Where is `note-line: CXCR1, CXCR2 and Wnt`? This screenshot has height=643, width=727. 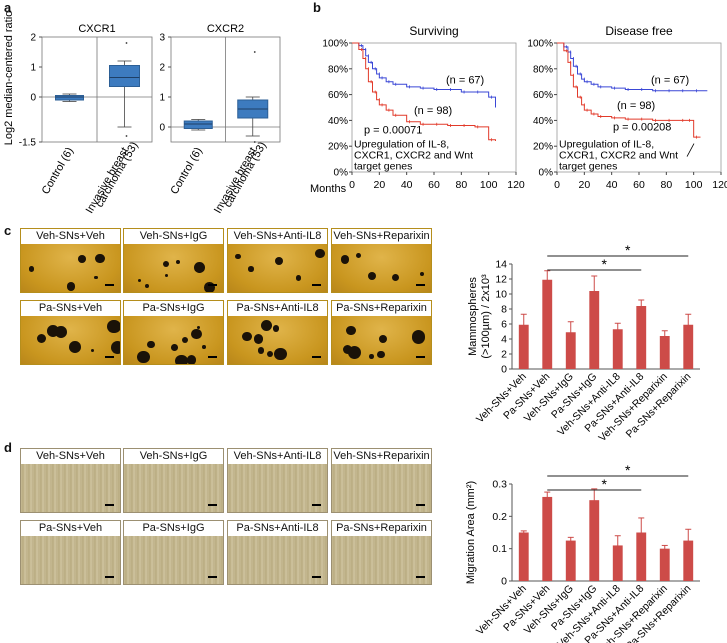 note-line: CXCR1, CXCR2 and Wnt is located at coordinates (618, 155).